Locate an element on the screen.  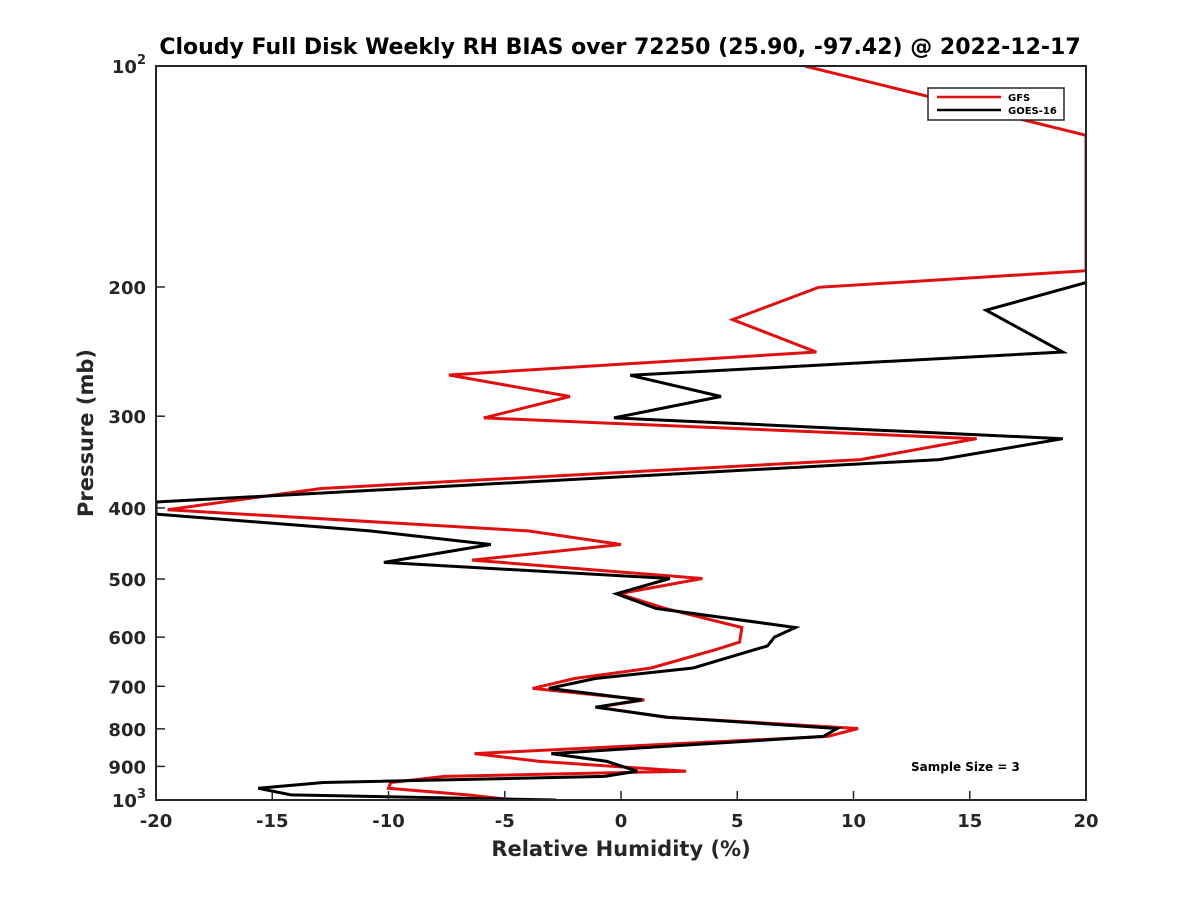
y-axis-label: Pressure (mb) is located at coordinates (86, 433).